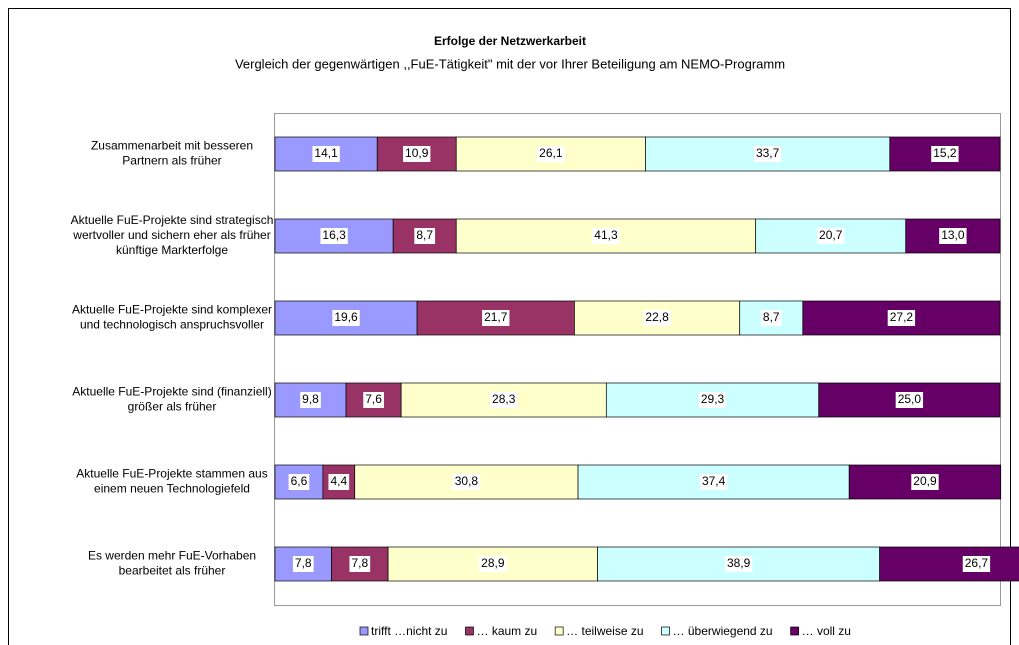  I want to click on data-label: 37,4, so click(714, 481).